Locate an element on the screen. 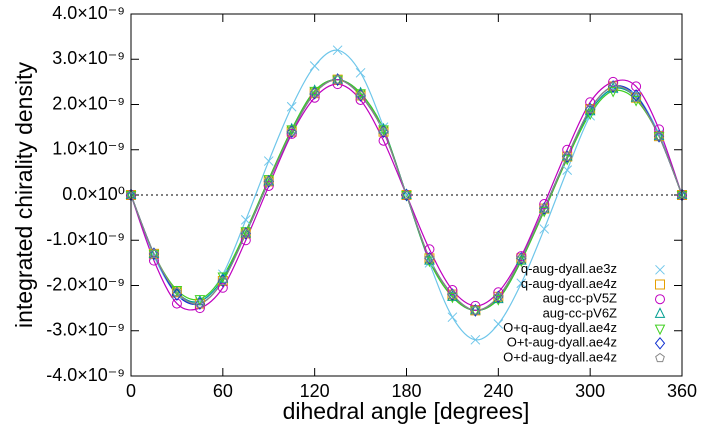 The image size is (706, 443). x-tick-label: 240 is located at coordinates (498, 391).